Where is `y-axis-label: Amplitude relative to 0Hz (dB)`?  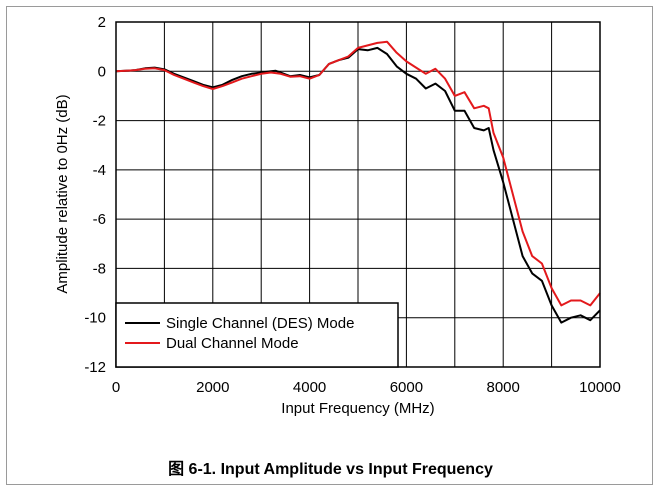 y-axis-label: Amplitude relative to 0Hz (dB) is located at coordinates (62, 193).